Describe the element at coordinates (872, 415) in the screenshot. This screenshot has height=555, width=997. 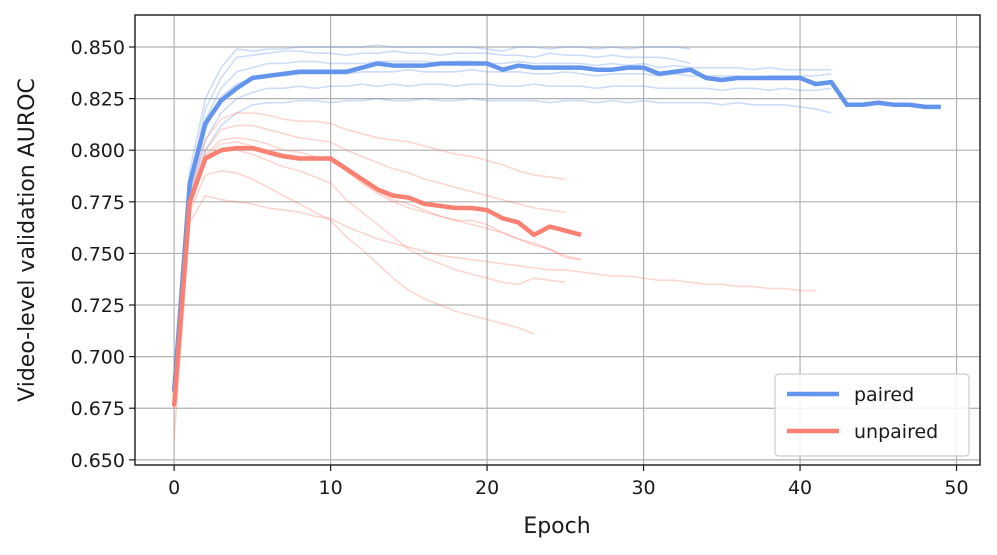
I see `legend: paired unpaired` at that location.